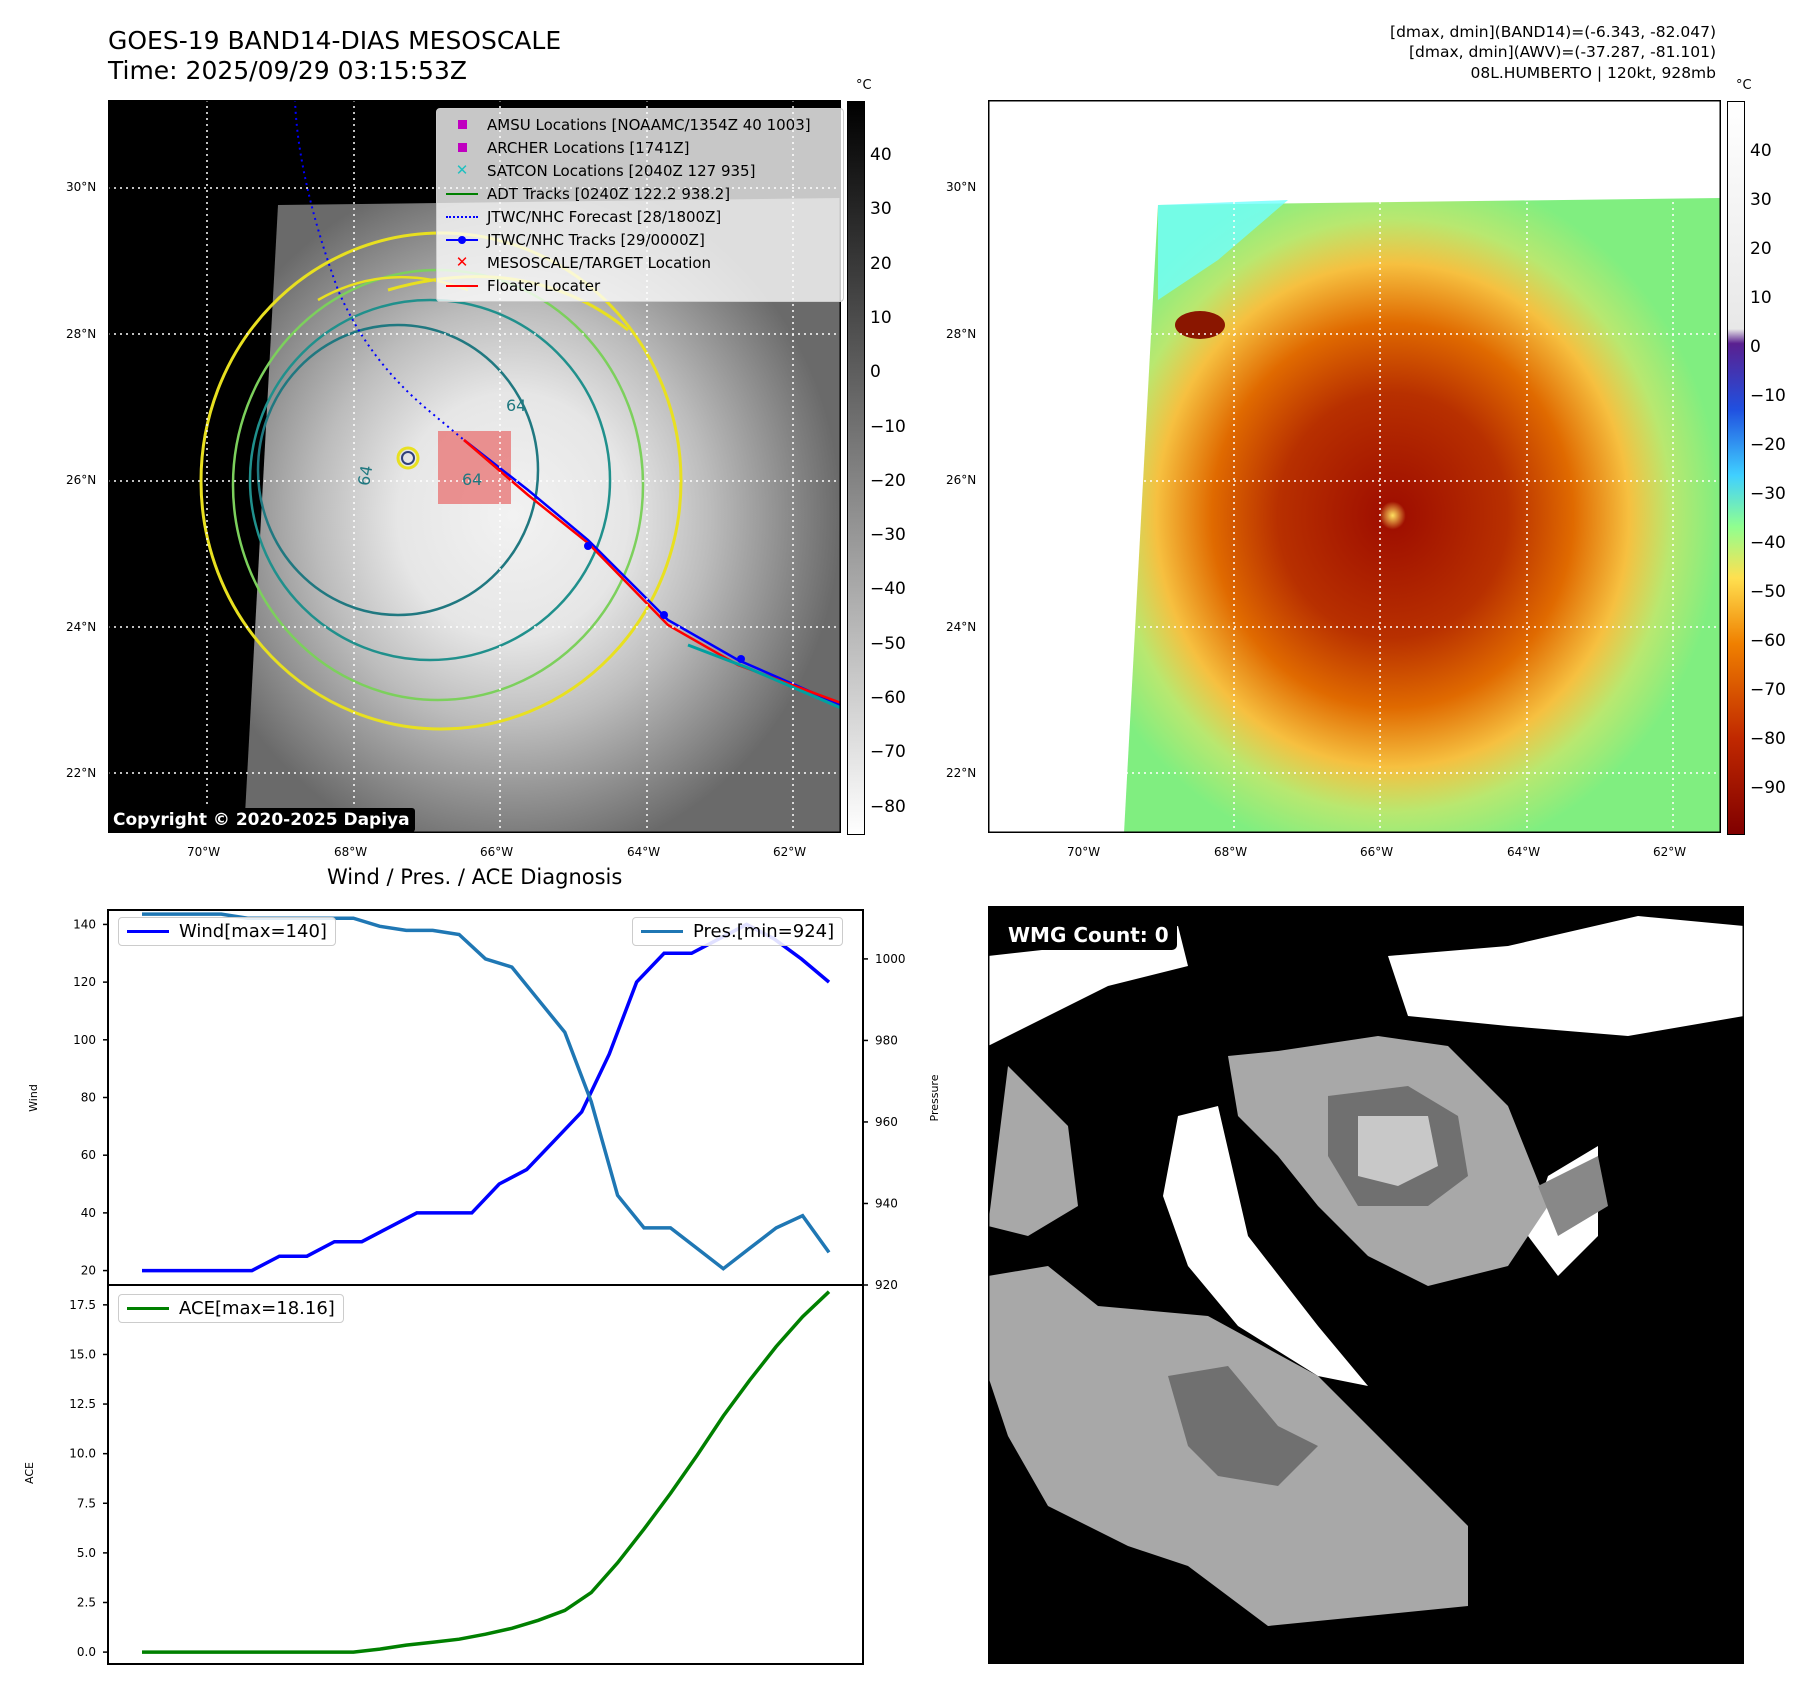  I want to click on wind-series-line, so click(486, 1097).